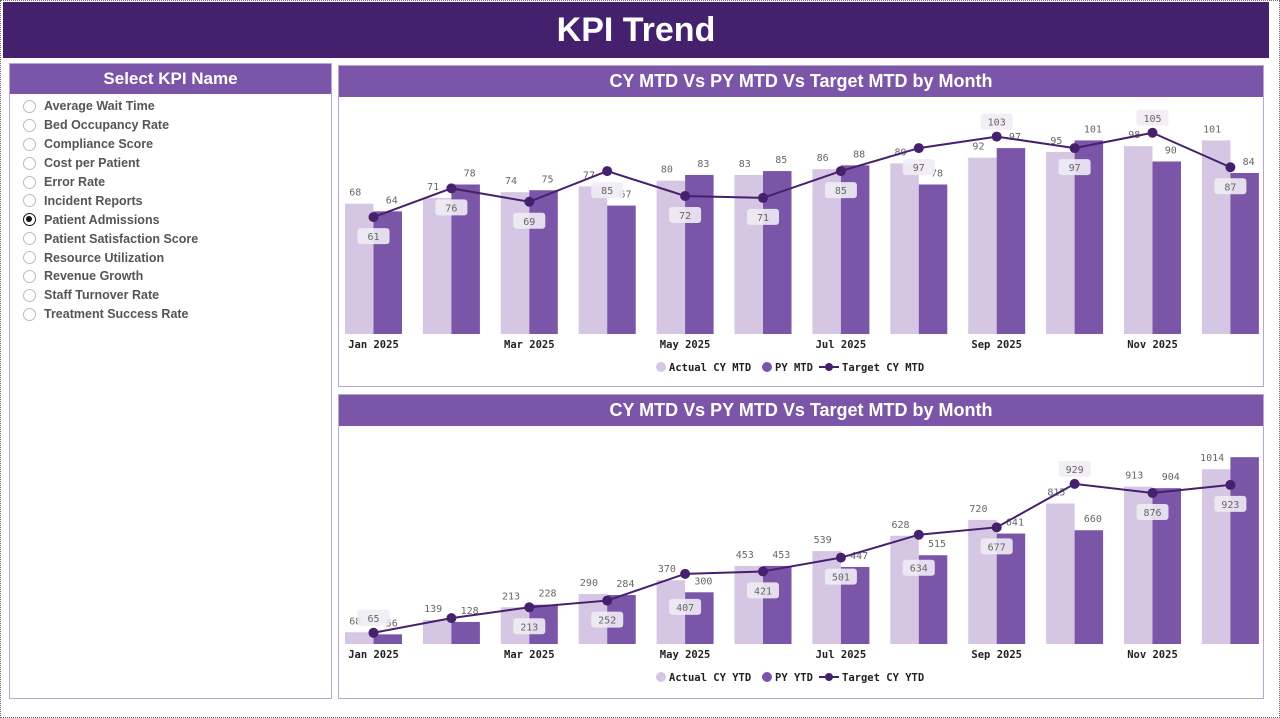 The height and width of the screenshot is (718, 1280). What do you see at coordinates (625, 584) in the screenshot?
I see `py-data-label: 284` at bounding box center [625, 584].